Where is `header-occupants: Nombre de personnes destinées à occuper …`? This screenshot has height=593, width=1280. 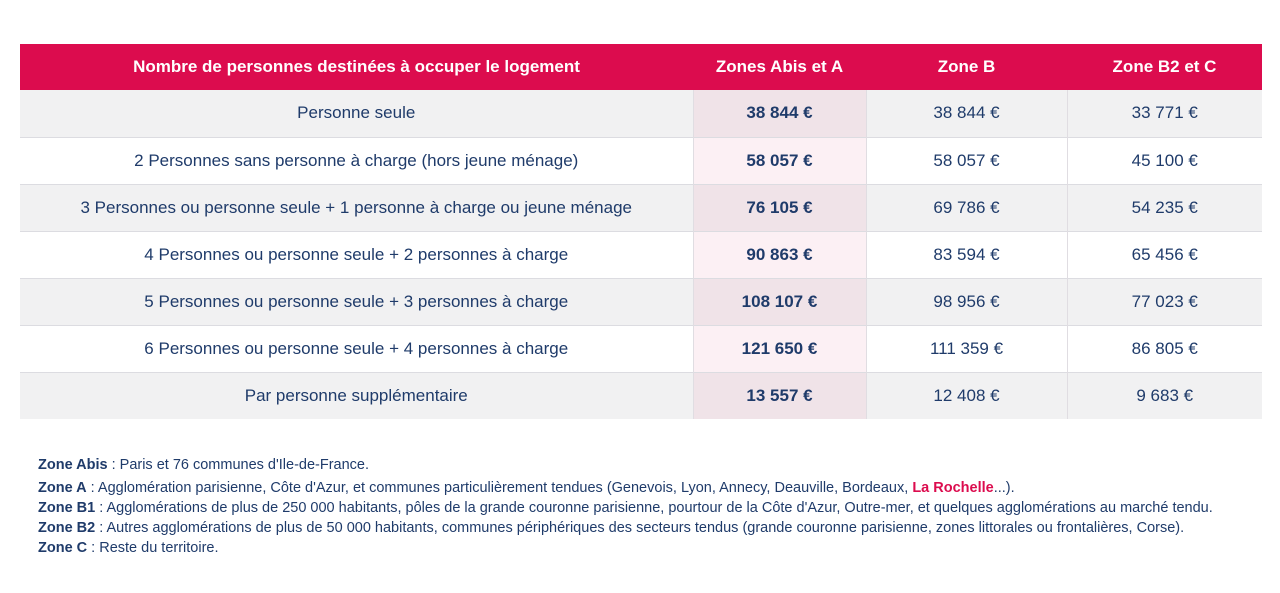 header-occupants: Nombre de personnes destinées à occuper … is located at coordinates (356, 67).